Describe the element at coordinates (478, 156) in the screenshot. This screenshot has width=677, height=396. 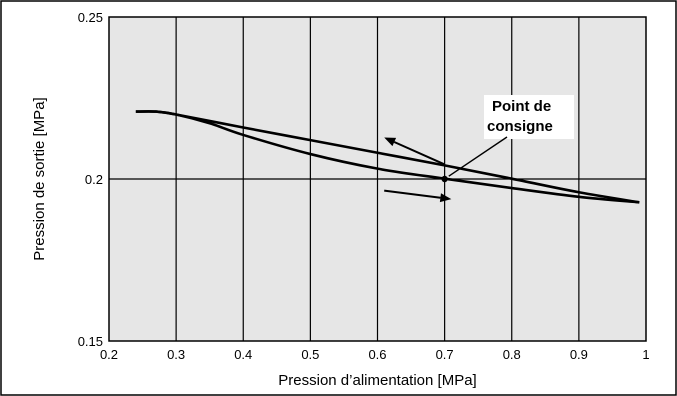
I see `annotation-leader-line` at that location.